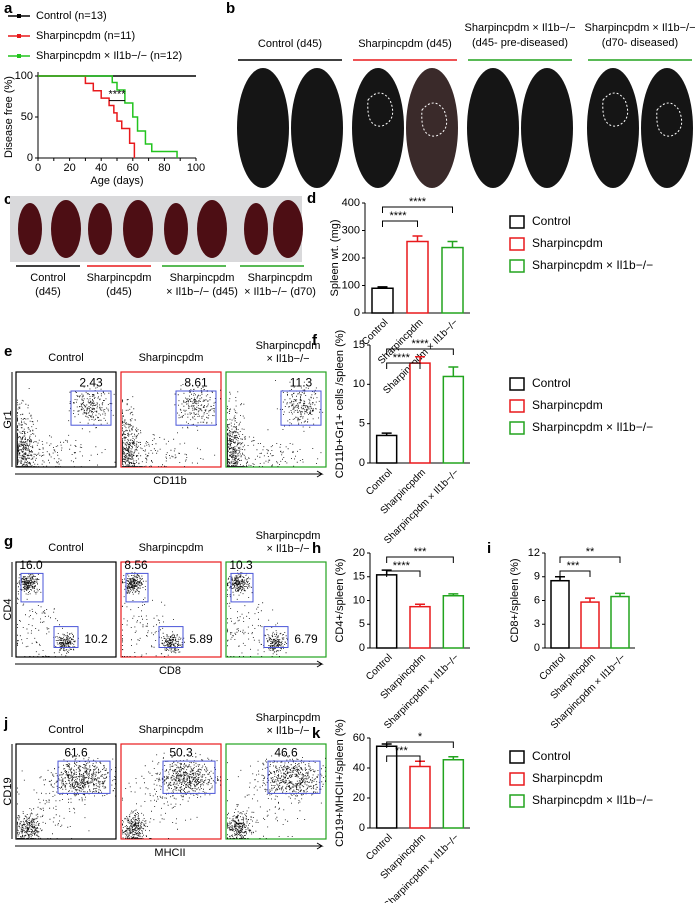 Image resolution: width=700 pixels, height=903 pixels. What do you see at coordinates (362, 424) in the screenshot?
I see `y-tick-label: 5` at bounding box center [362, 424].